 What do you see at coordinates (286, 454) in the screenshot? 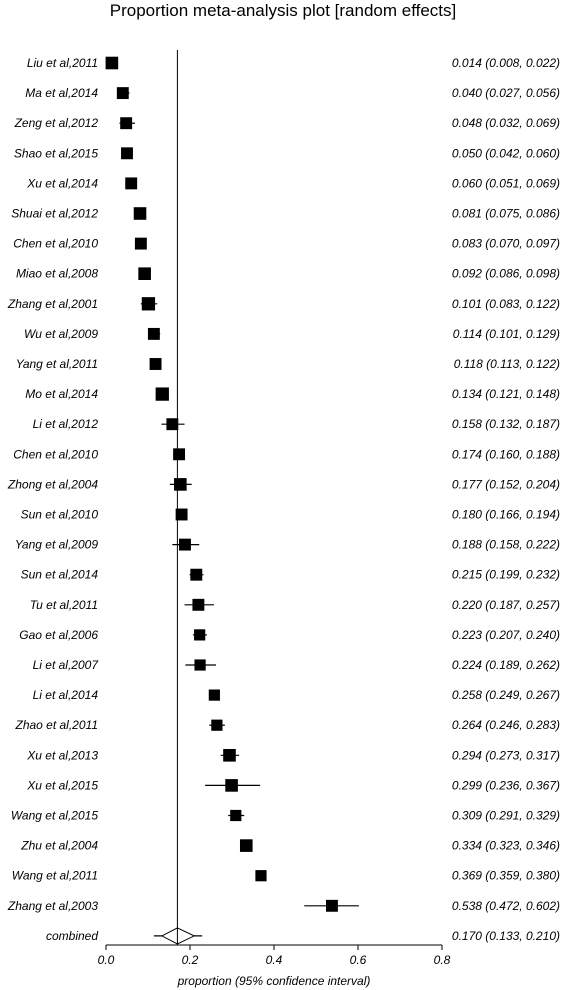
I see `study-row: Chen et al,2010 0.174 (0.160, 0.188)` at bounding box center [286, 454].